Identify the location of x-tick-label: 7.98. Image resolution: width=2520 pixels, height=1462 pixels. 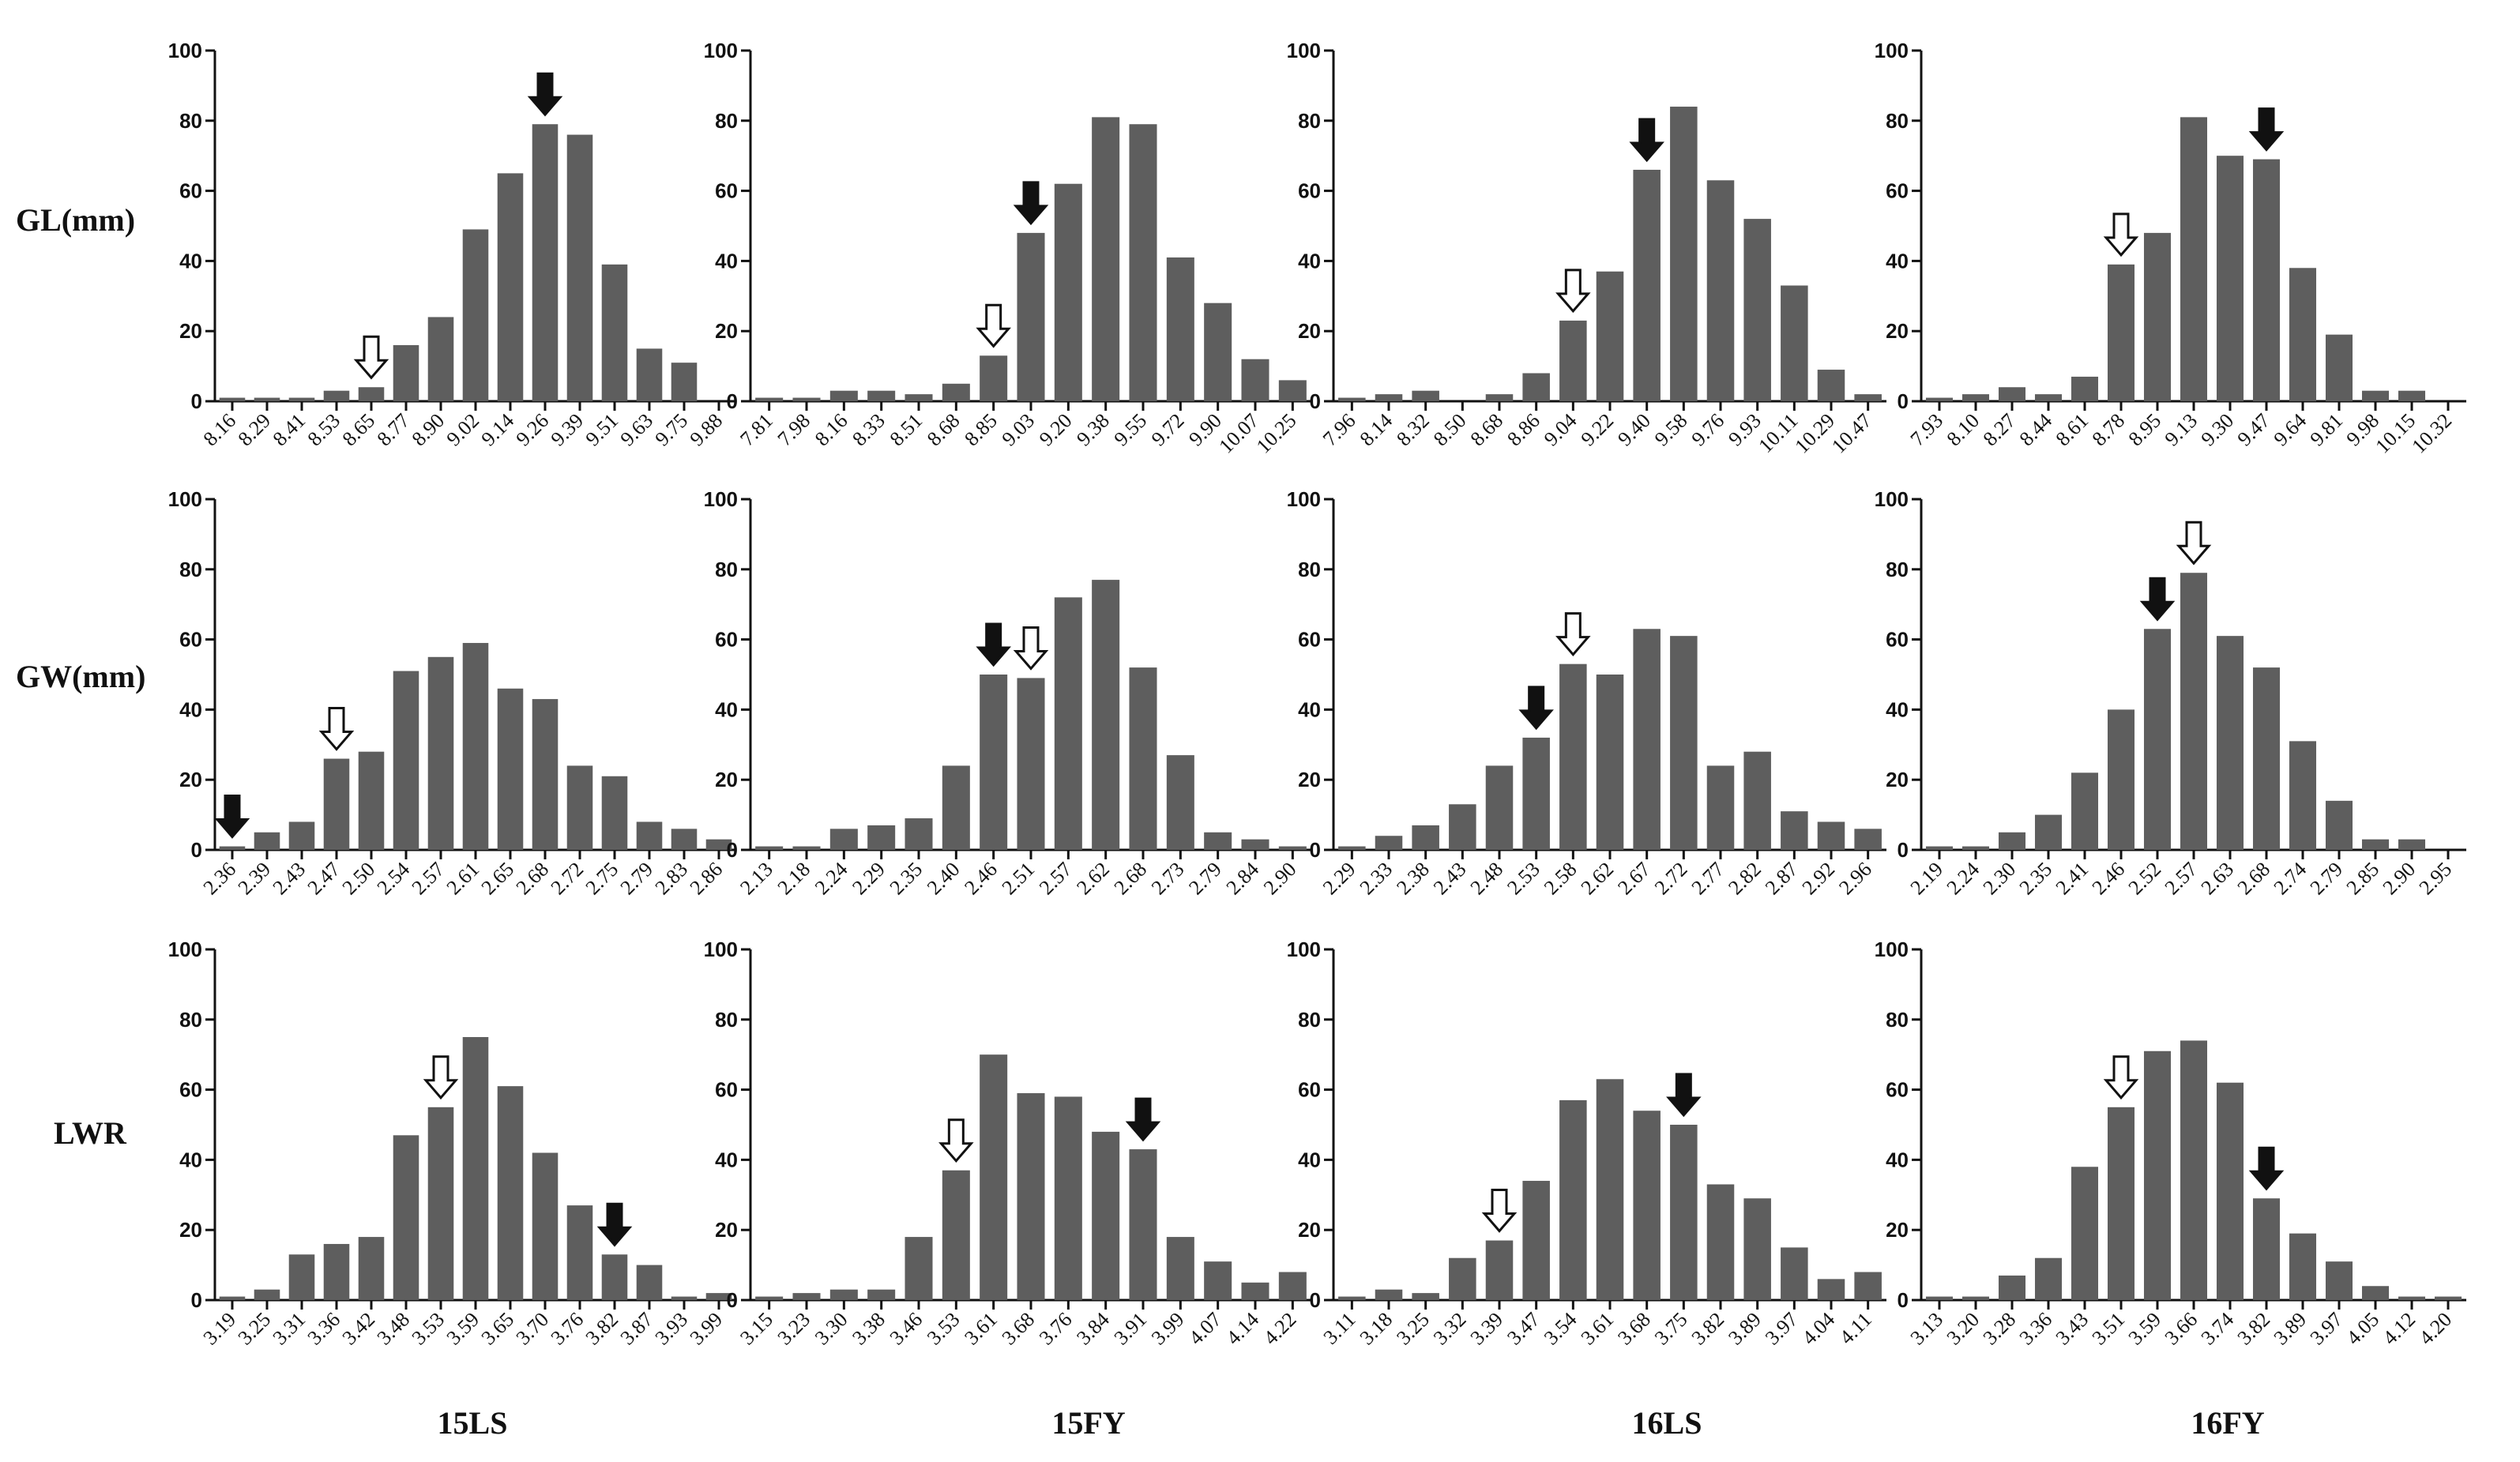
(794, 430).